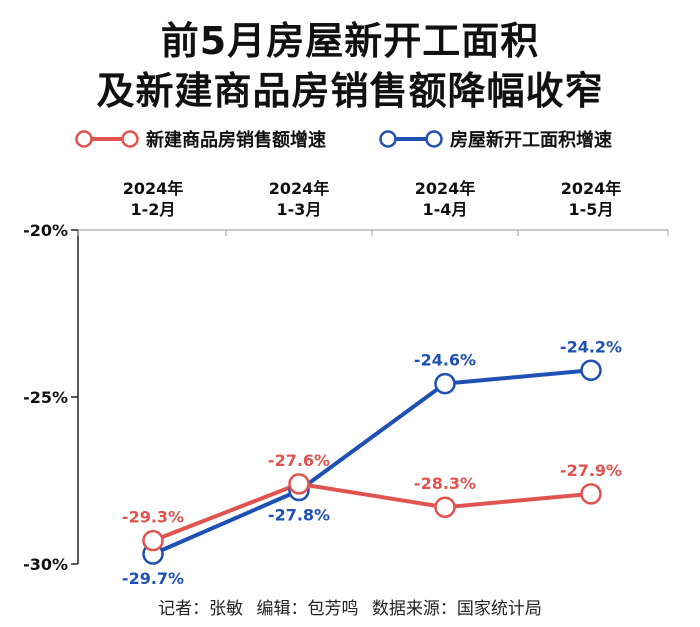  I want to click on chart-title-line2: 及新建商品房销售额降幅收窄, so click(350, 91).